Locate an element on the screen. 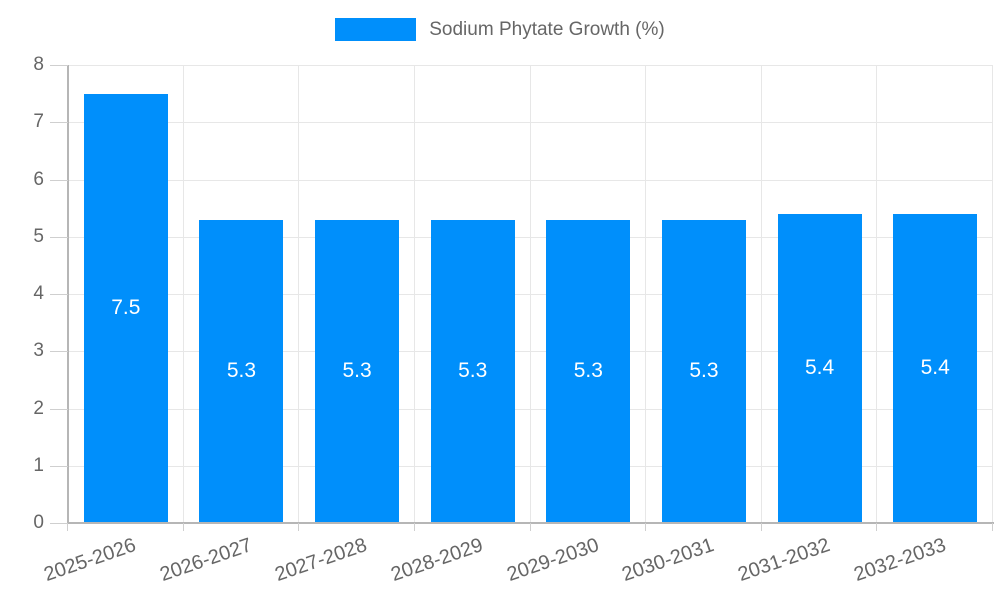 The height and width of the screenshot is (600, 1000). bar: 7.5 is located at coordinates (125, 308).